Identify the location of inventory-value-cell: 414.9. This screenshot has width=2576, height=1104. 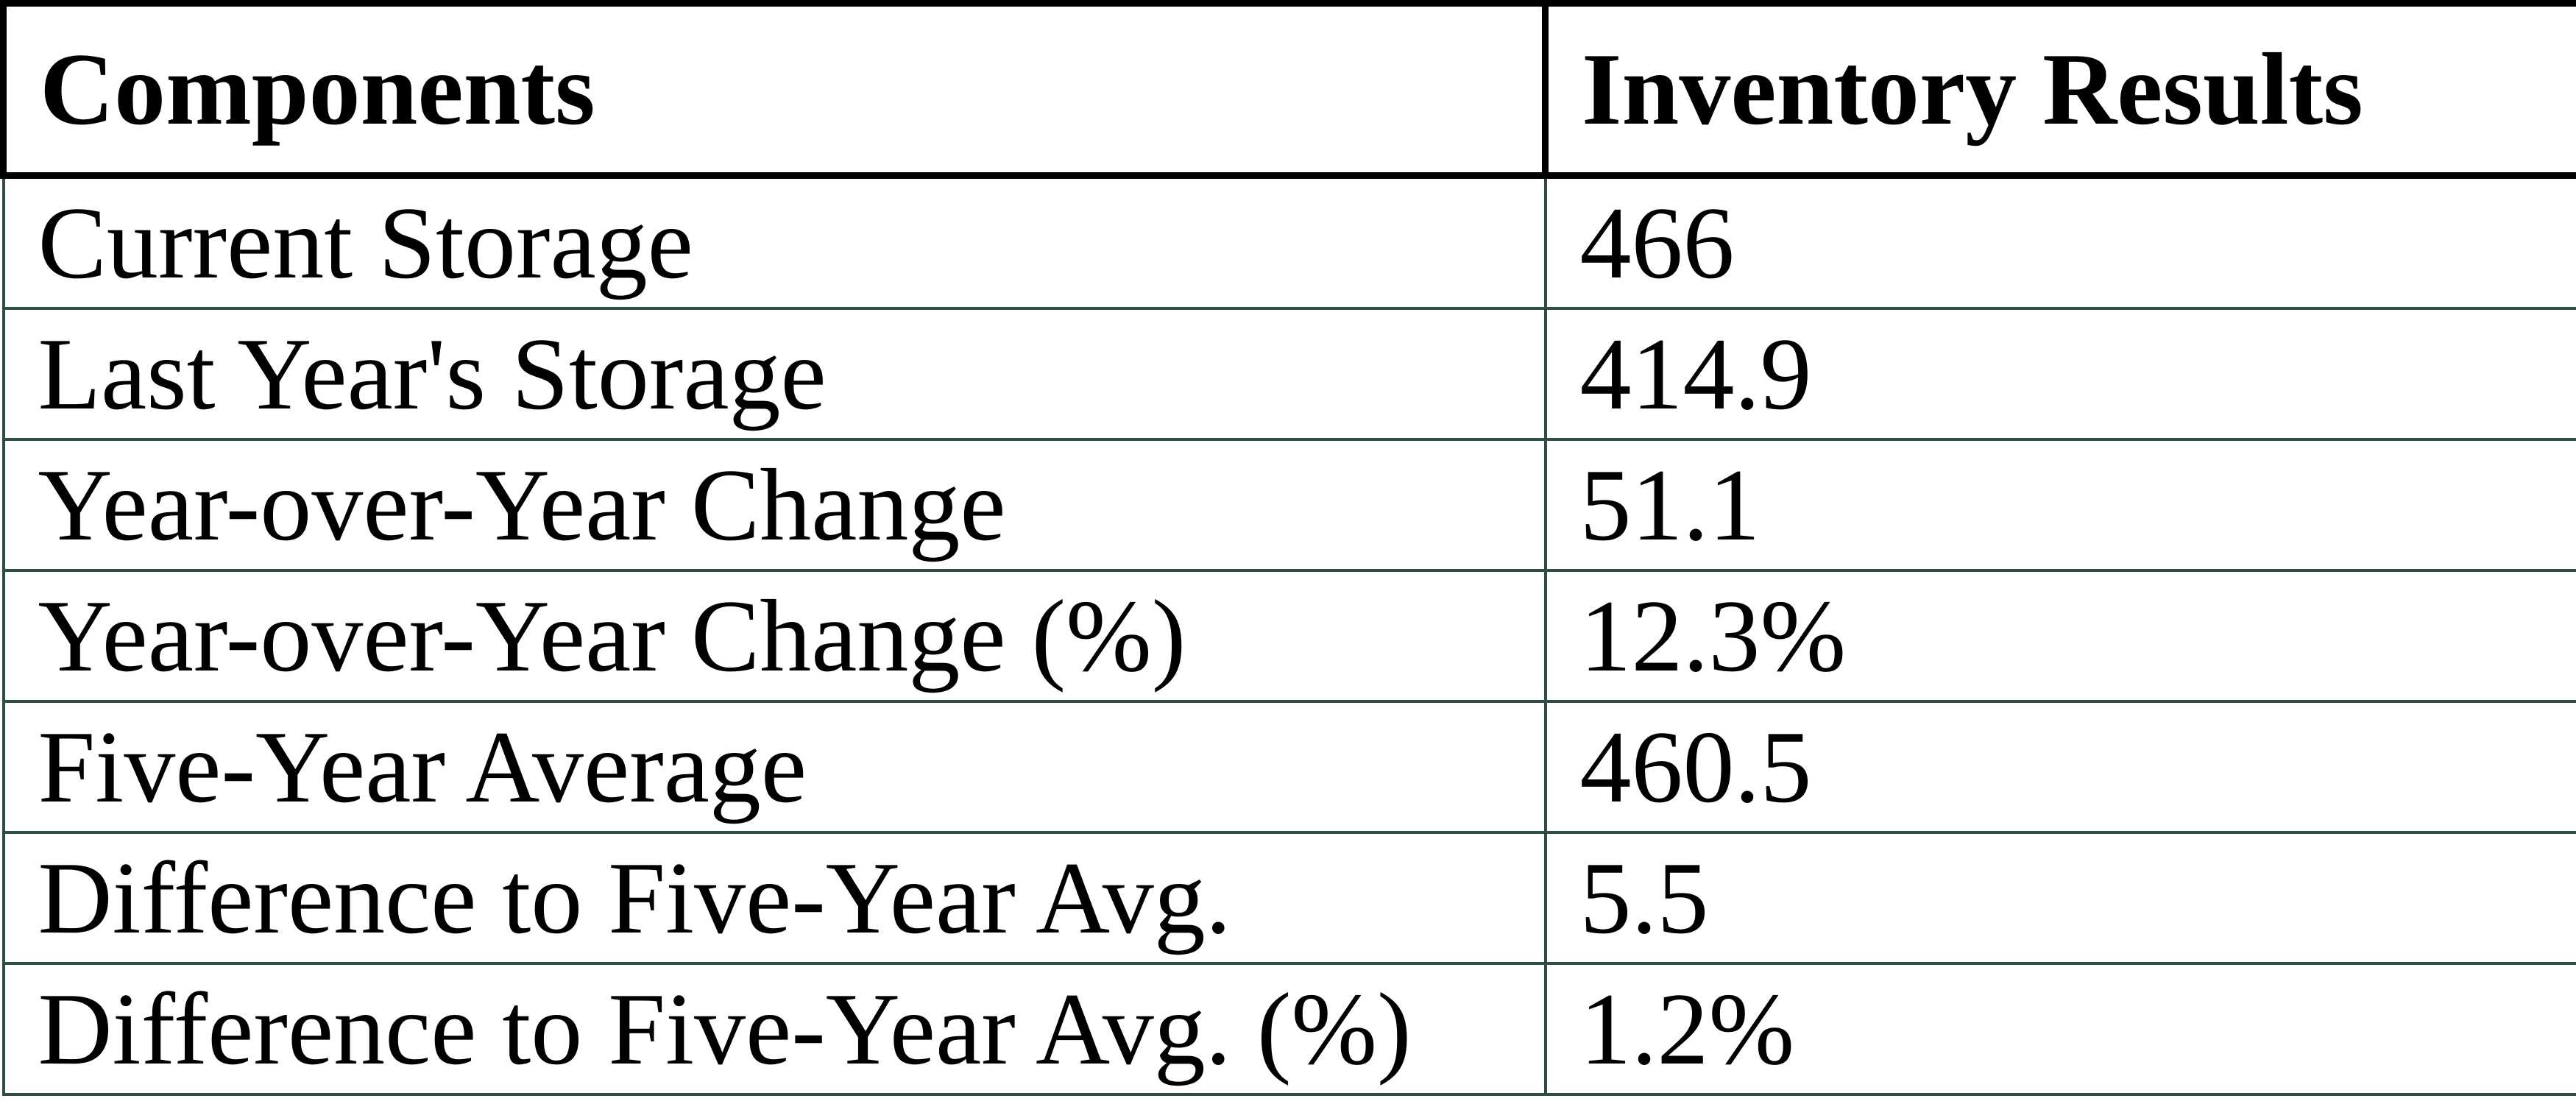
(2059, 374).